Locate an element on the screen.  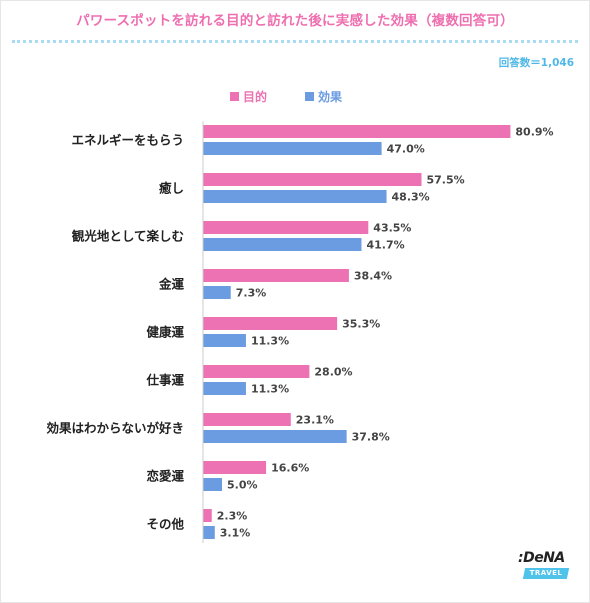
value-label: 41.7% is located at coordinates (385, 245).